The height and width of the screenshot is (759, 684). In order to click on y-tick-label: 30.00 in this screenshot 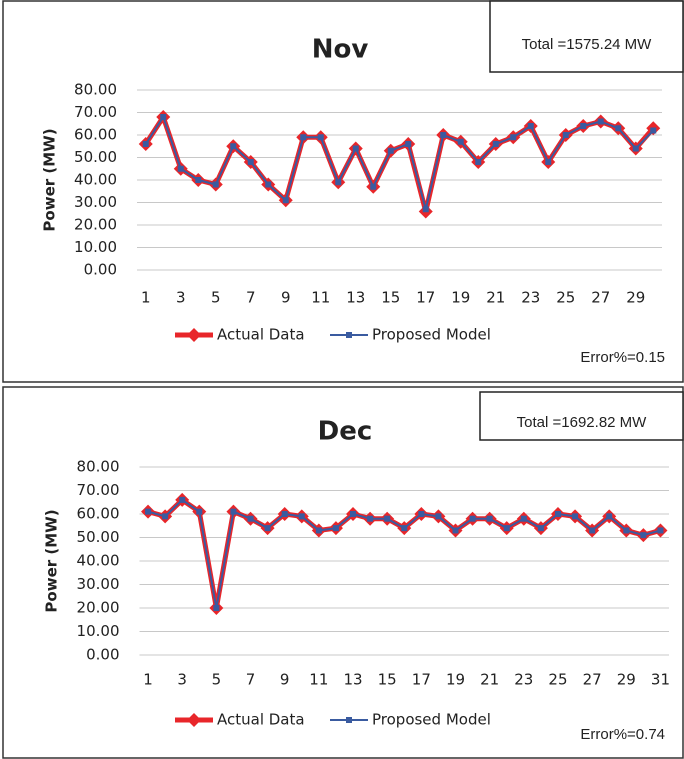, I will do `click(98, 584)`.